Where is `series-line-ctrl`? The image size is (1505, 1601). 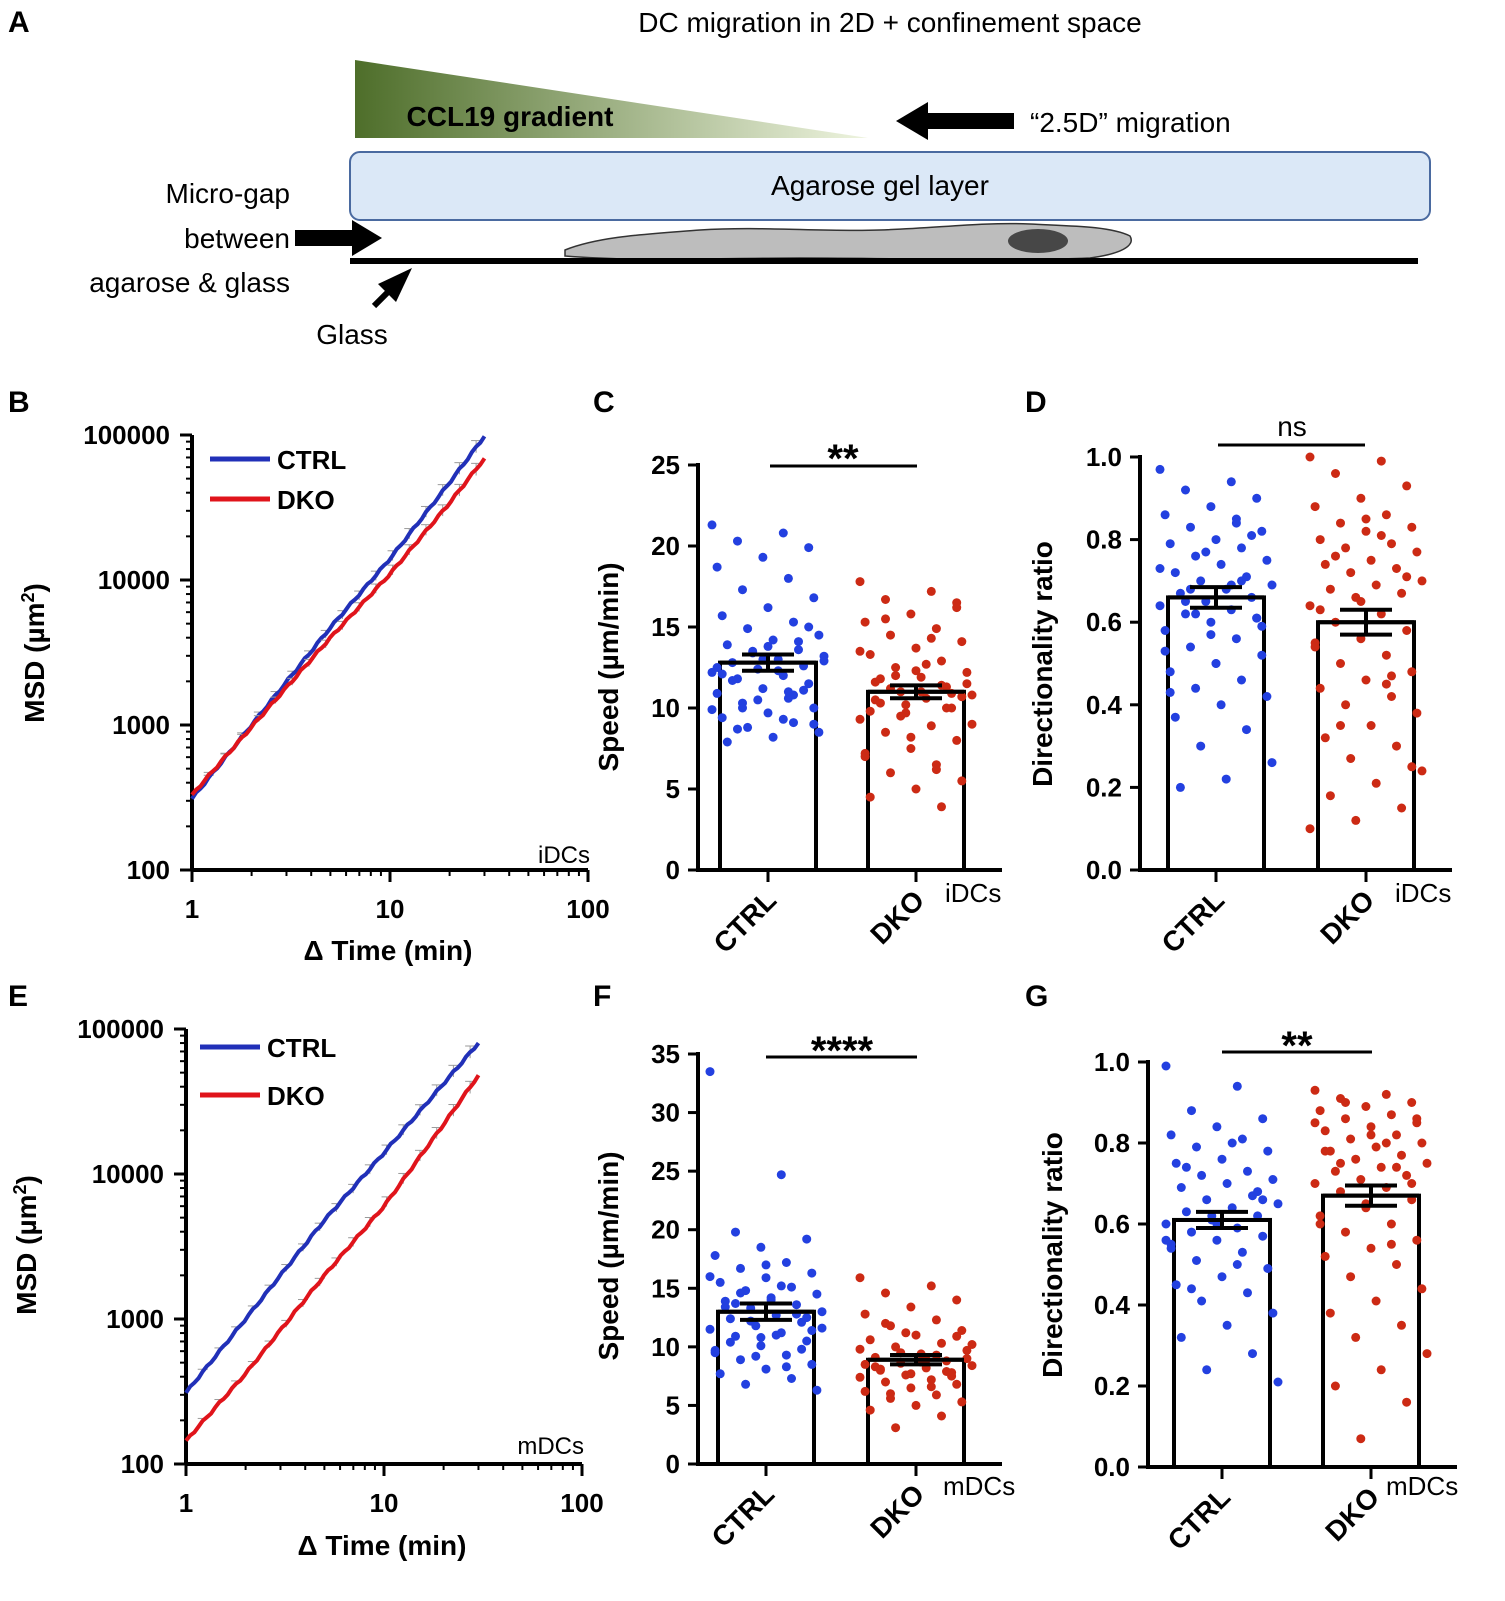
series-line-ctrl is located at coordinates (332, 1217).